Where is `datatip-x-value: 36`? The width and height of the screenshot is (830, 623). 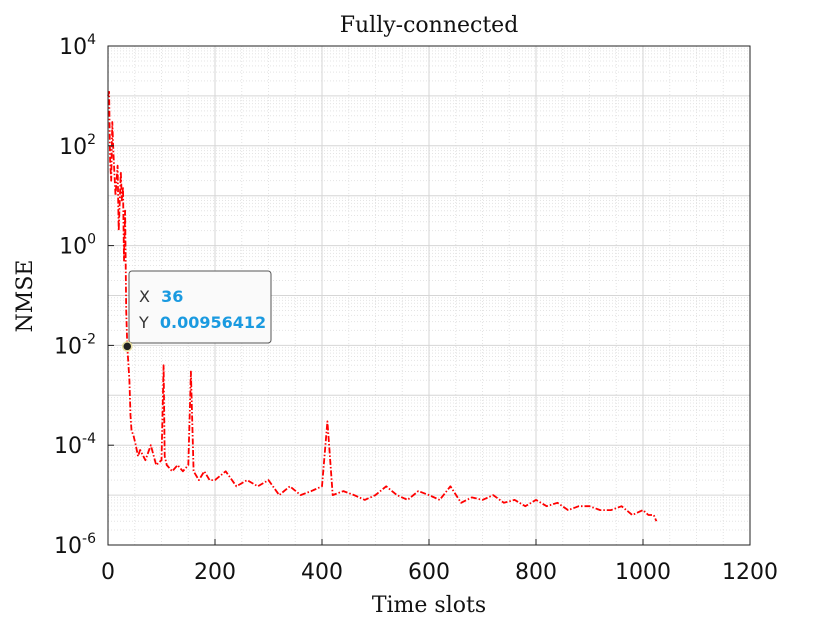
datatip-x-value: 36 is located at coordinates (172, 296).